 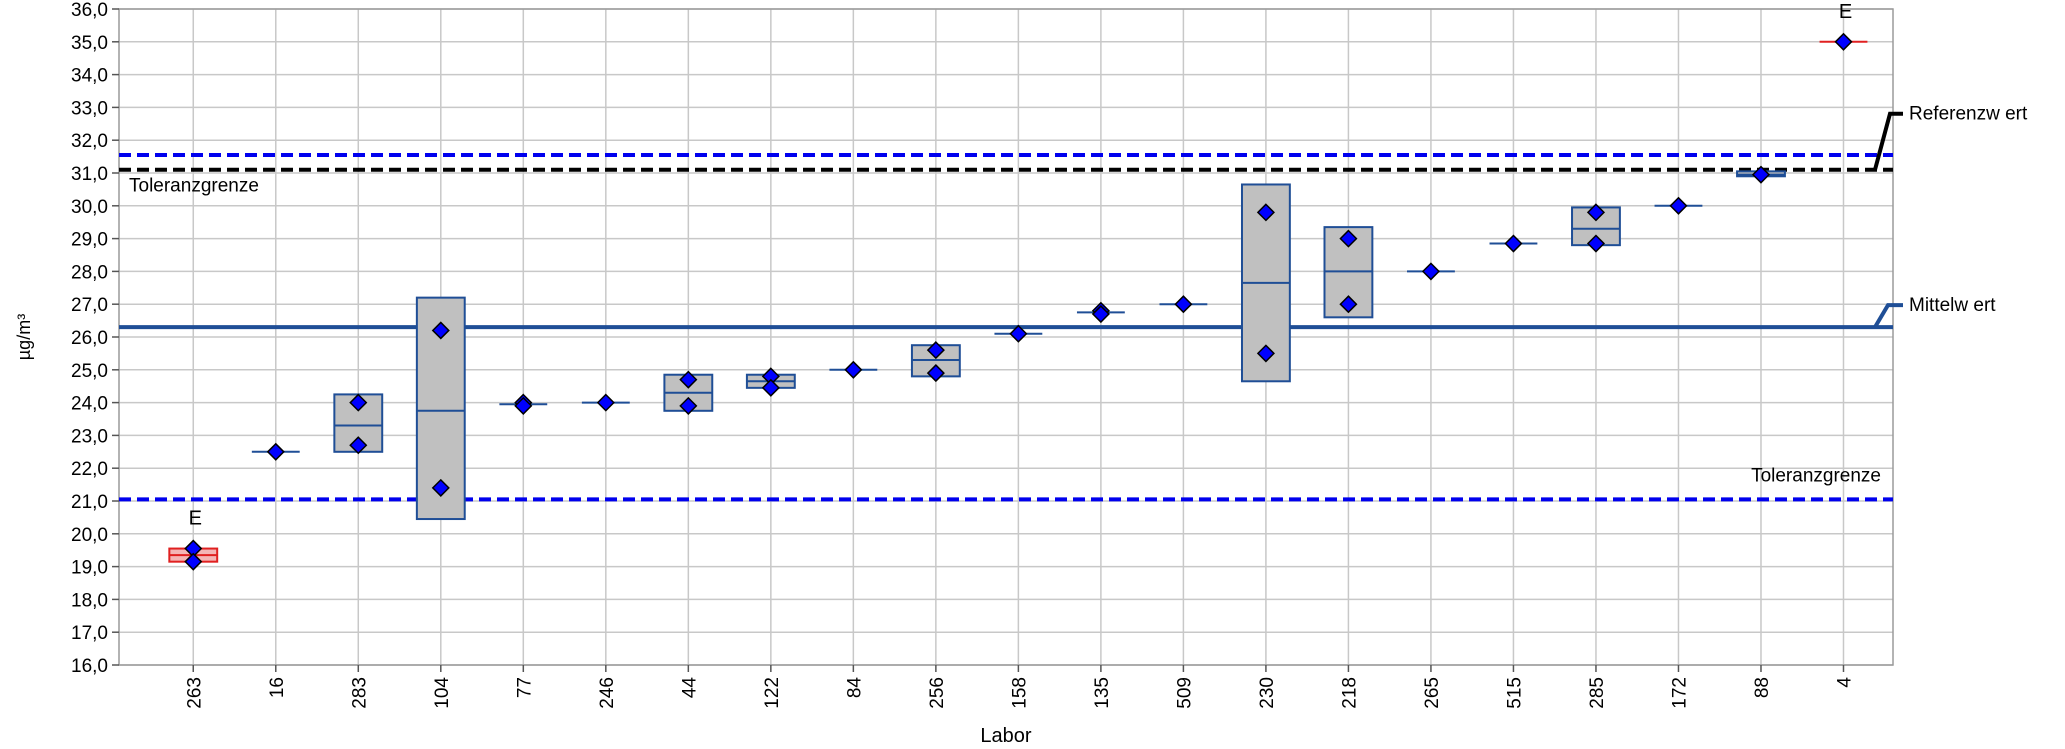 I want to click on reference-line-label: Referenzw ert, so click(x=1968, y=114).